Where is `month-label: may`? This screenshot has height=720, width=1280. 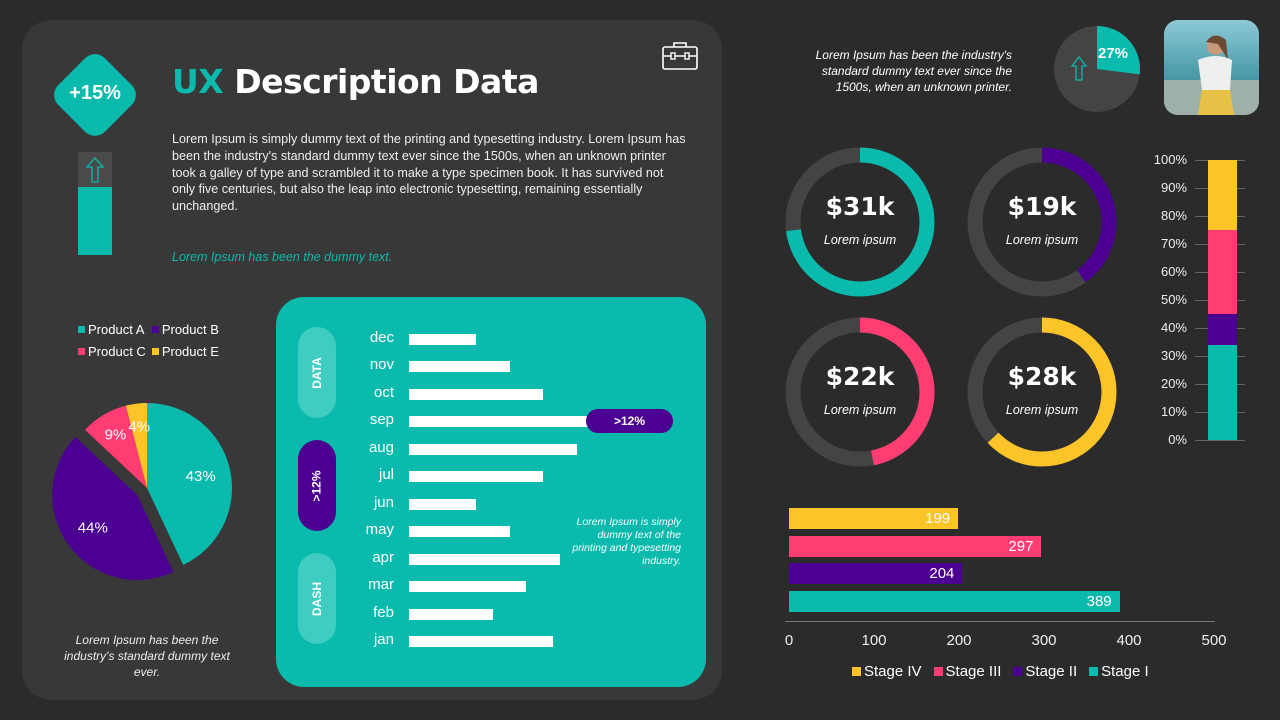
month-label: may is located at coordinates (379, 530).